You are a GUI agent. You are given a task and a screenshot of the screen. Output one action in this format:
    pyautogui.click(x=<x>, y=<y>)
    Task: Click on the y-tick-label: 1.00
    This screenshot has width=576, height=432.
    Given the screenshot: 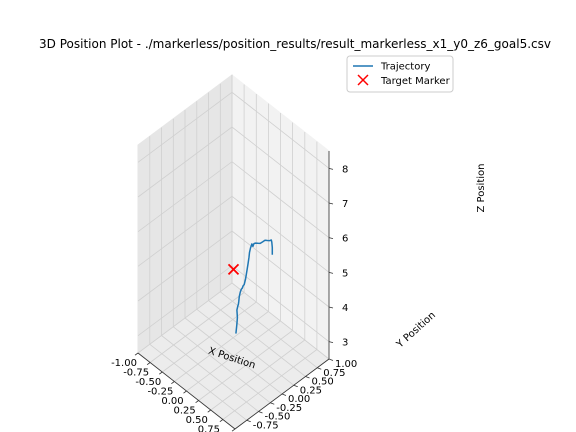 What is the action you would take?
    pyautogui.click(x=346, y=364)
    